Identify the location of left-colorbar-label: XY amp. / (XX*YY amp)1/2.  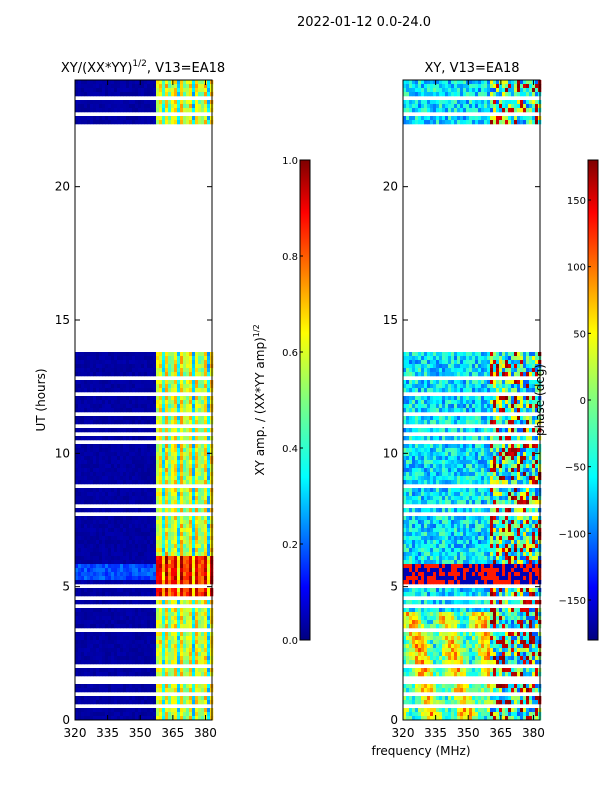
(259, 399).